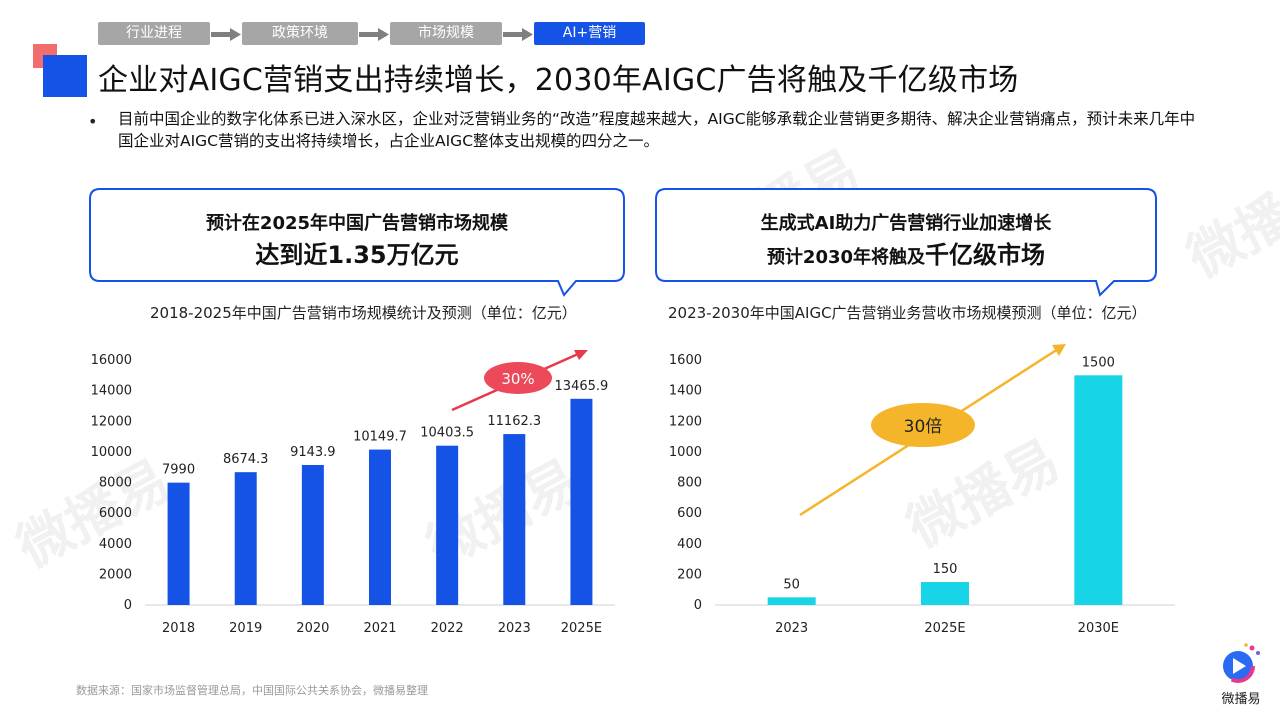 Image resolution: width=1280 pixels, height=720 pixels. Describe the element at coordinates (447, 628) in the screenshot. I see `x-tick-label: 2022` at that location.